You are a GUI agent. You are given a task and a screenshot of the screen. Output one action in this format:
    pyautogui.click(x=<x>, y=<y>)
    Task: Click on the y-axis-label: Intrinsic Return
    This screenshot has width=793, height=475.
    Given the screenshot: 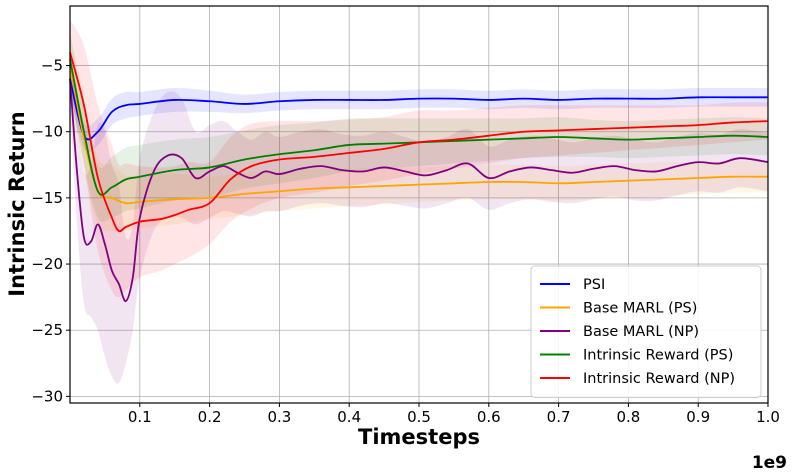 What is the action you would take?
    pyautogui.click(x=17, y=203)
    